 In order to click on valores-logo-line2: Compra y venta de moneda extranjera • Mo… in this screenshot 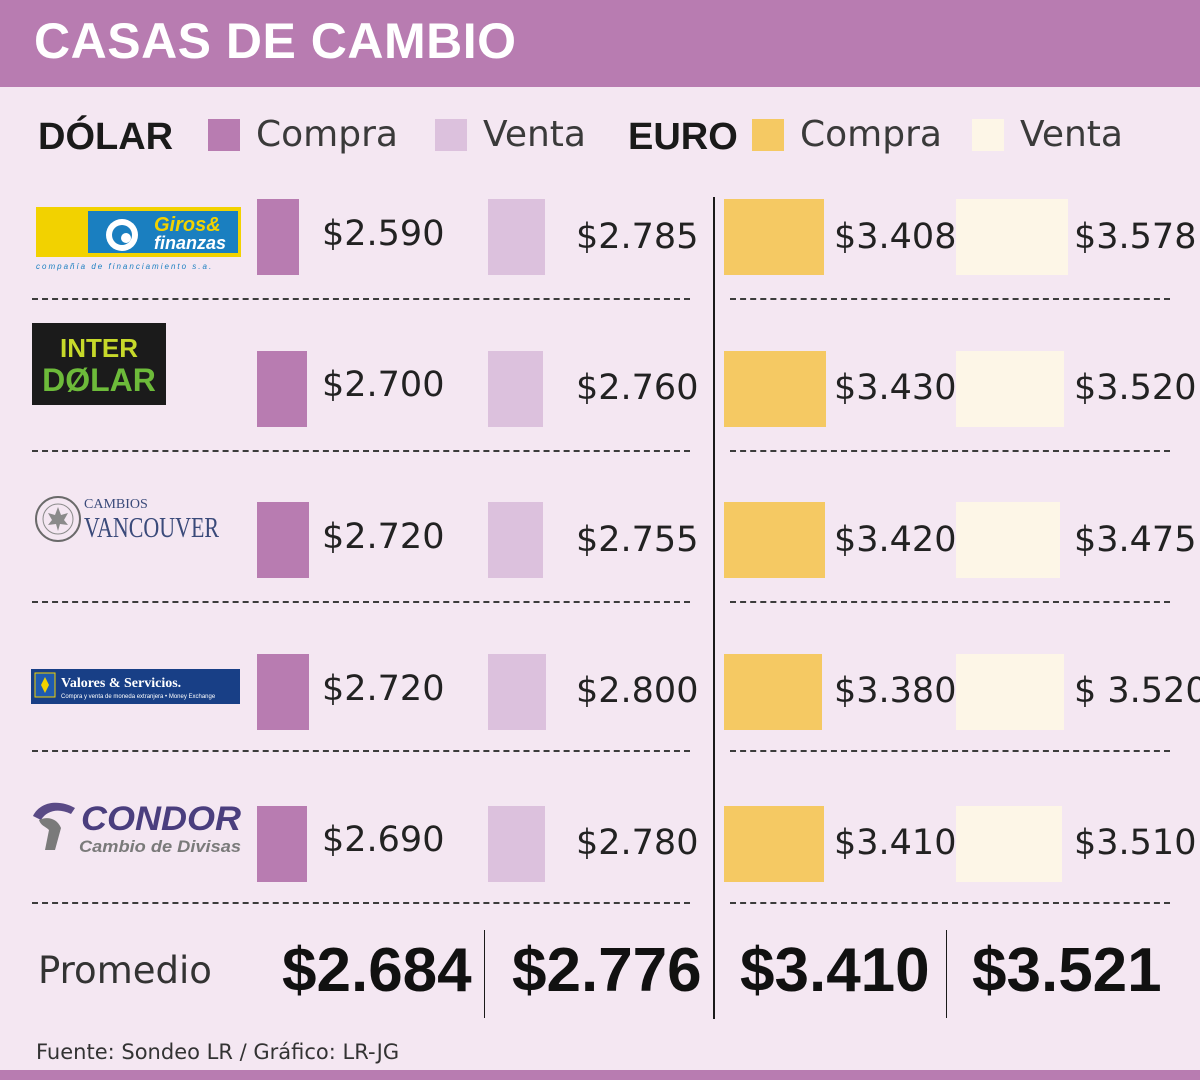, I will do `click(138, 697)`.